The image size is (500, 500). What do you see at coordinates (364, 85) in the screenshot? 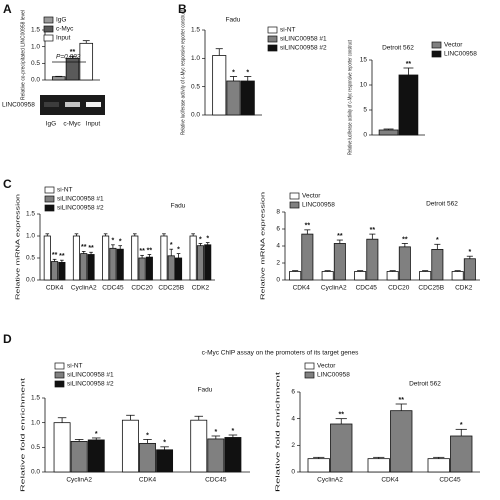
I see `y-tick-label: 10` at bounding box center [364, 85].